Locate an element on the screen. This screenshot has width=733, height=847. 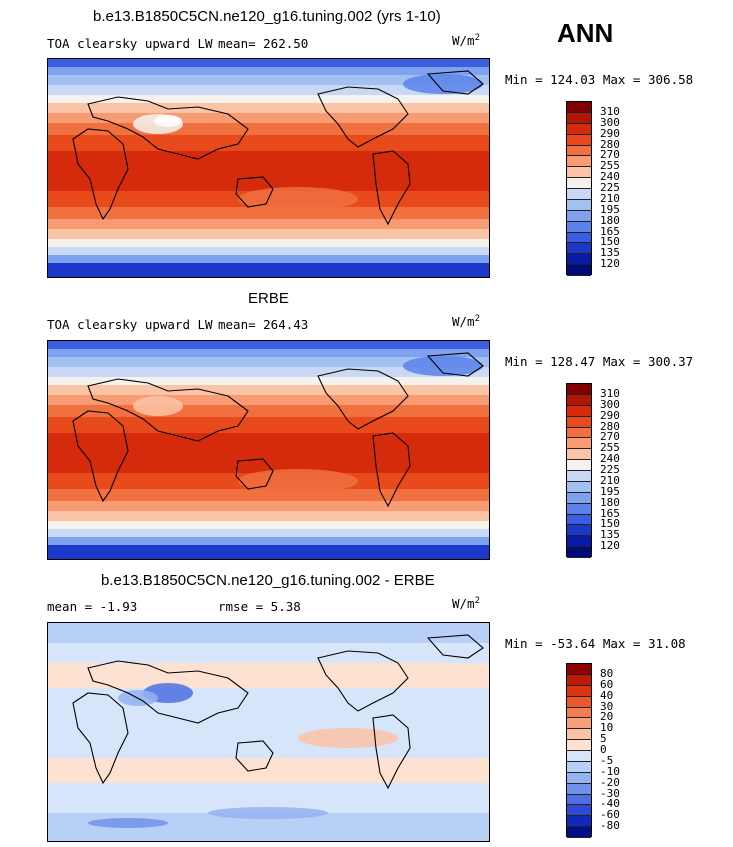
panel3-units: W/m2 is located at coordinates (466, 604).